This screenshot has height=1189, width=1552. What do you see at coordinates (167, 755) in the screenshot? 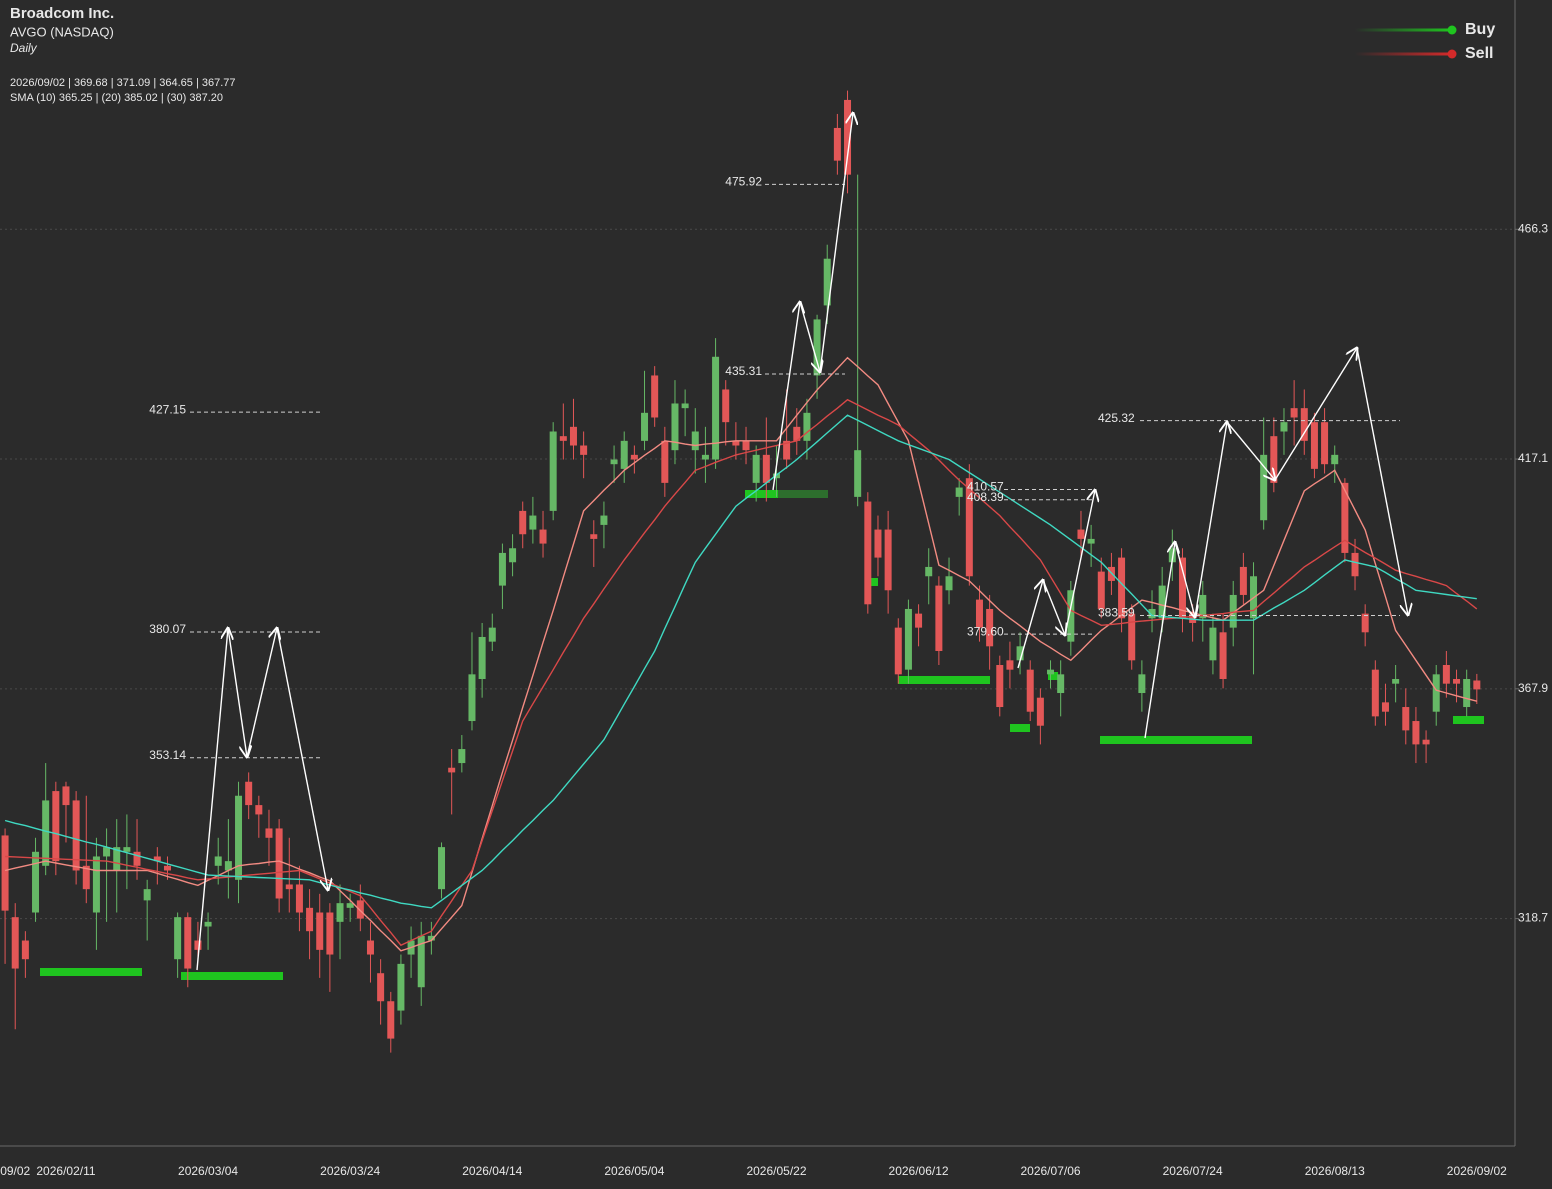
I see `price-level-label: 353.14` at bounding box center [167, 755].